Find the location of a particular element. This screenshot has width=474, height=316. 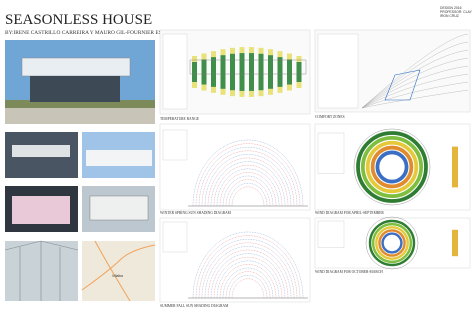

comfort-band is located at coordinates (248, 67).